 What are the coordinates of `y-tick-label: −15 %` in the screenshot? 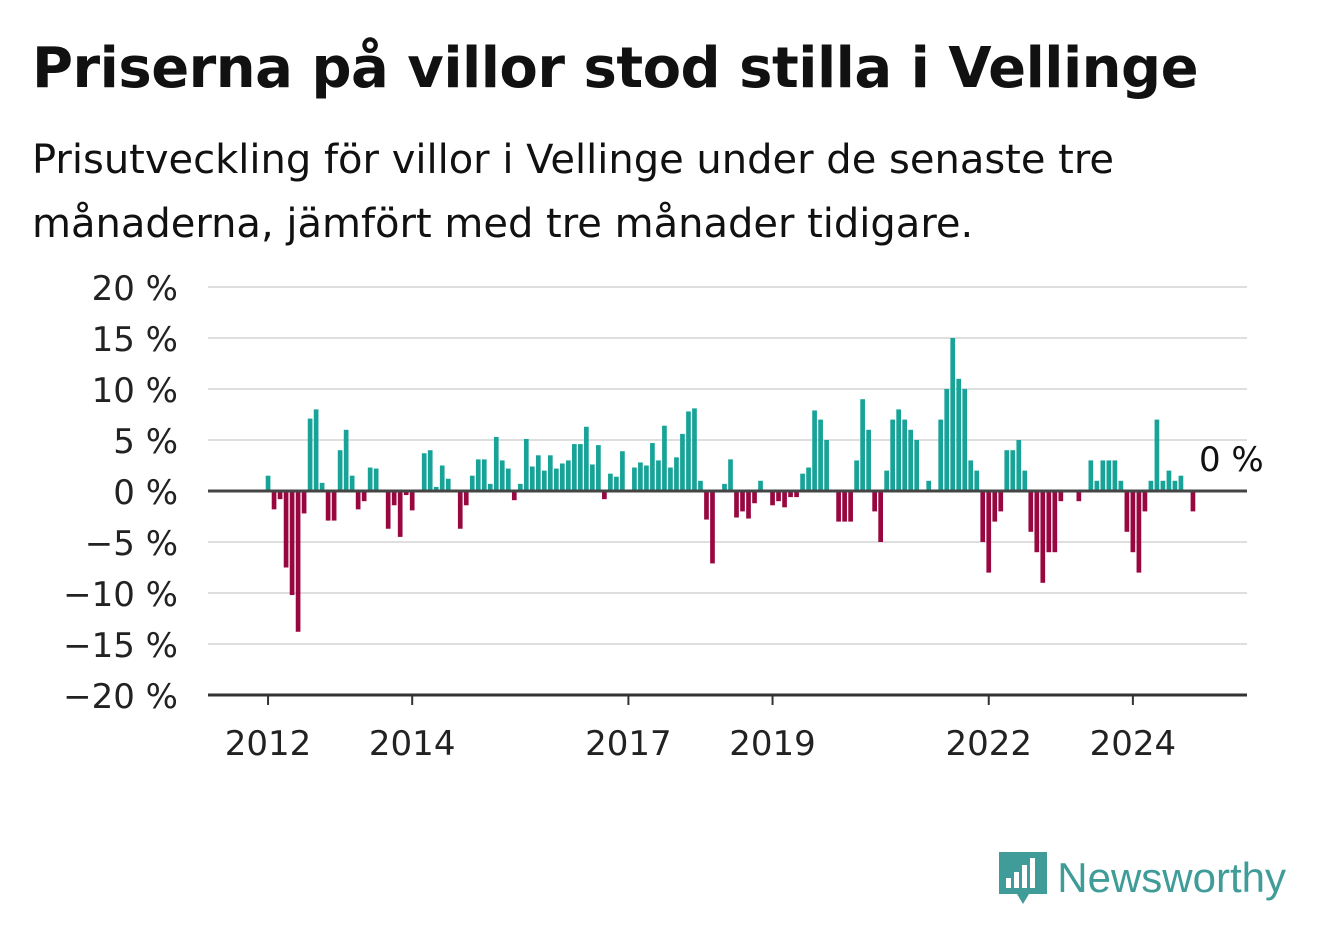 It's located at (120, 646).